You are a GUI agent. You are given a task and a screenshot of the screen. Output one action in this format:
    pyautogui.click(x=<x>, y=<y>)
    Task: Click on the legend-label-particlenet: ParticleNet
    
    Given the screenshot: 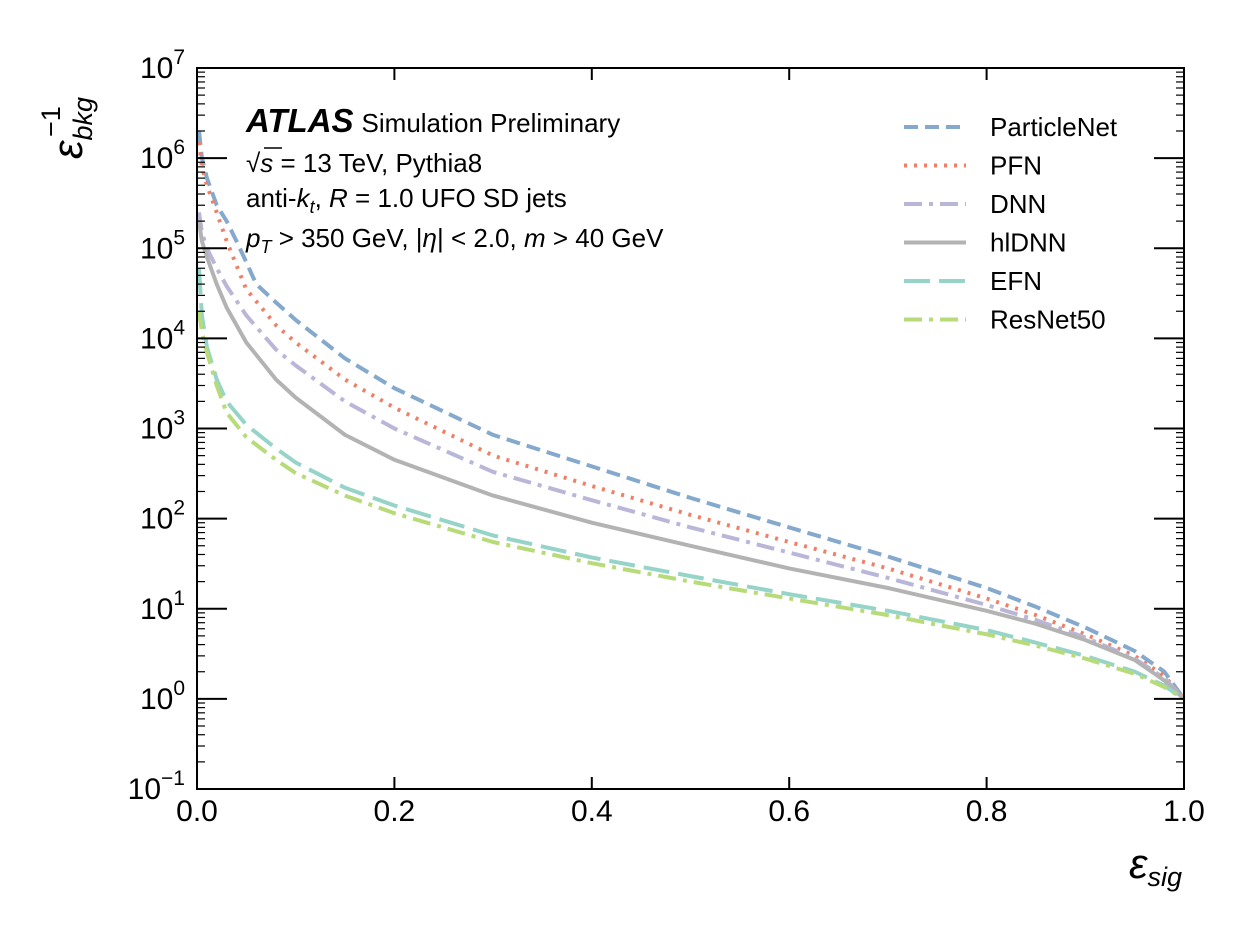 What is the action you would take?
    pyautogui.click(x=1054, y=127)
    